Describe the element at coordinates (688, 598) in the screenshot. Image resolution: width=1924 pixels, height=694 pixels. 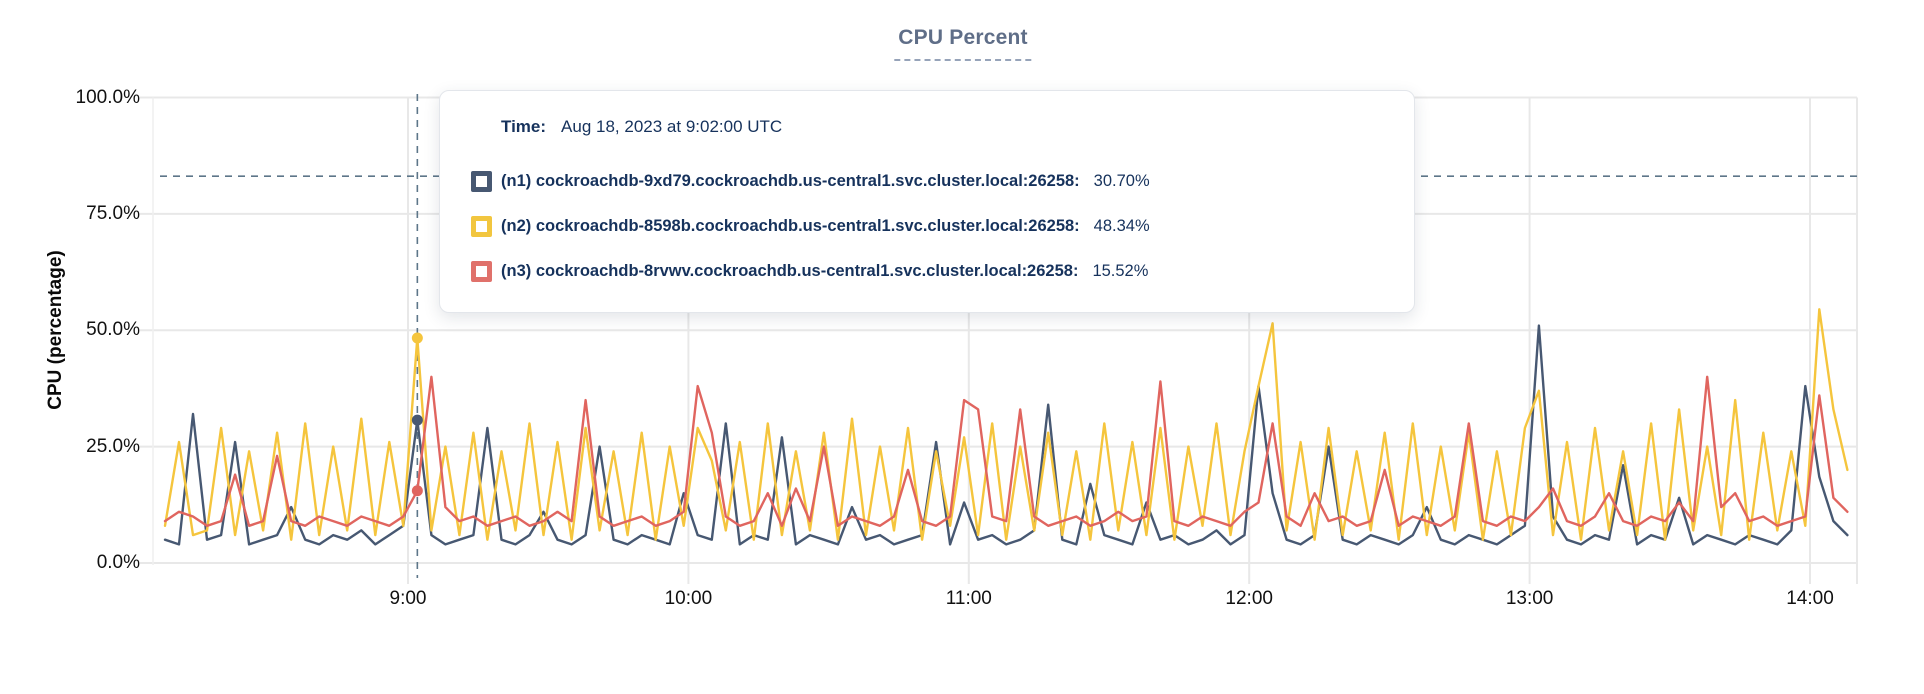
I see `x-tick-label: 10:00` at that location.